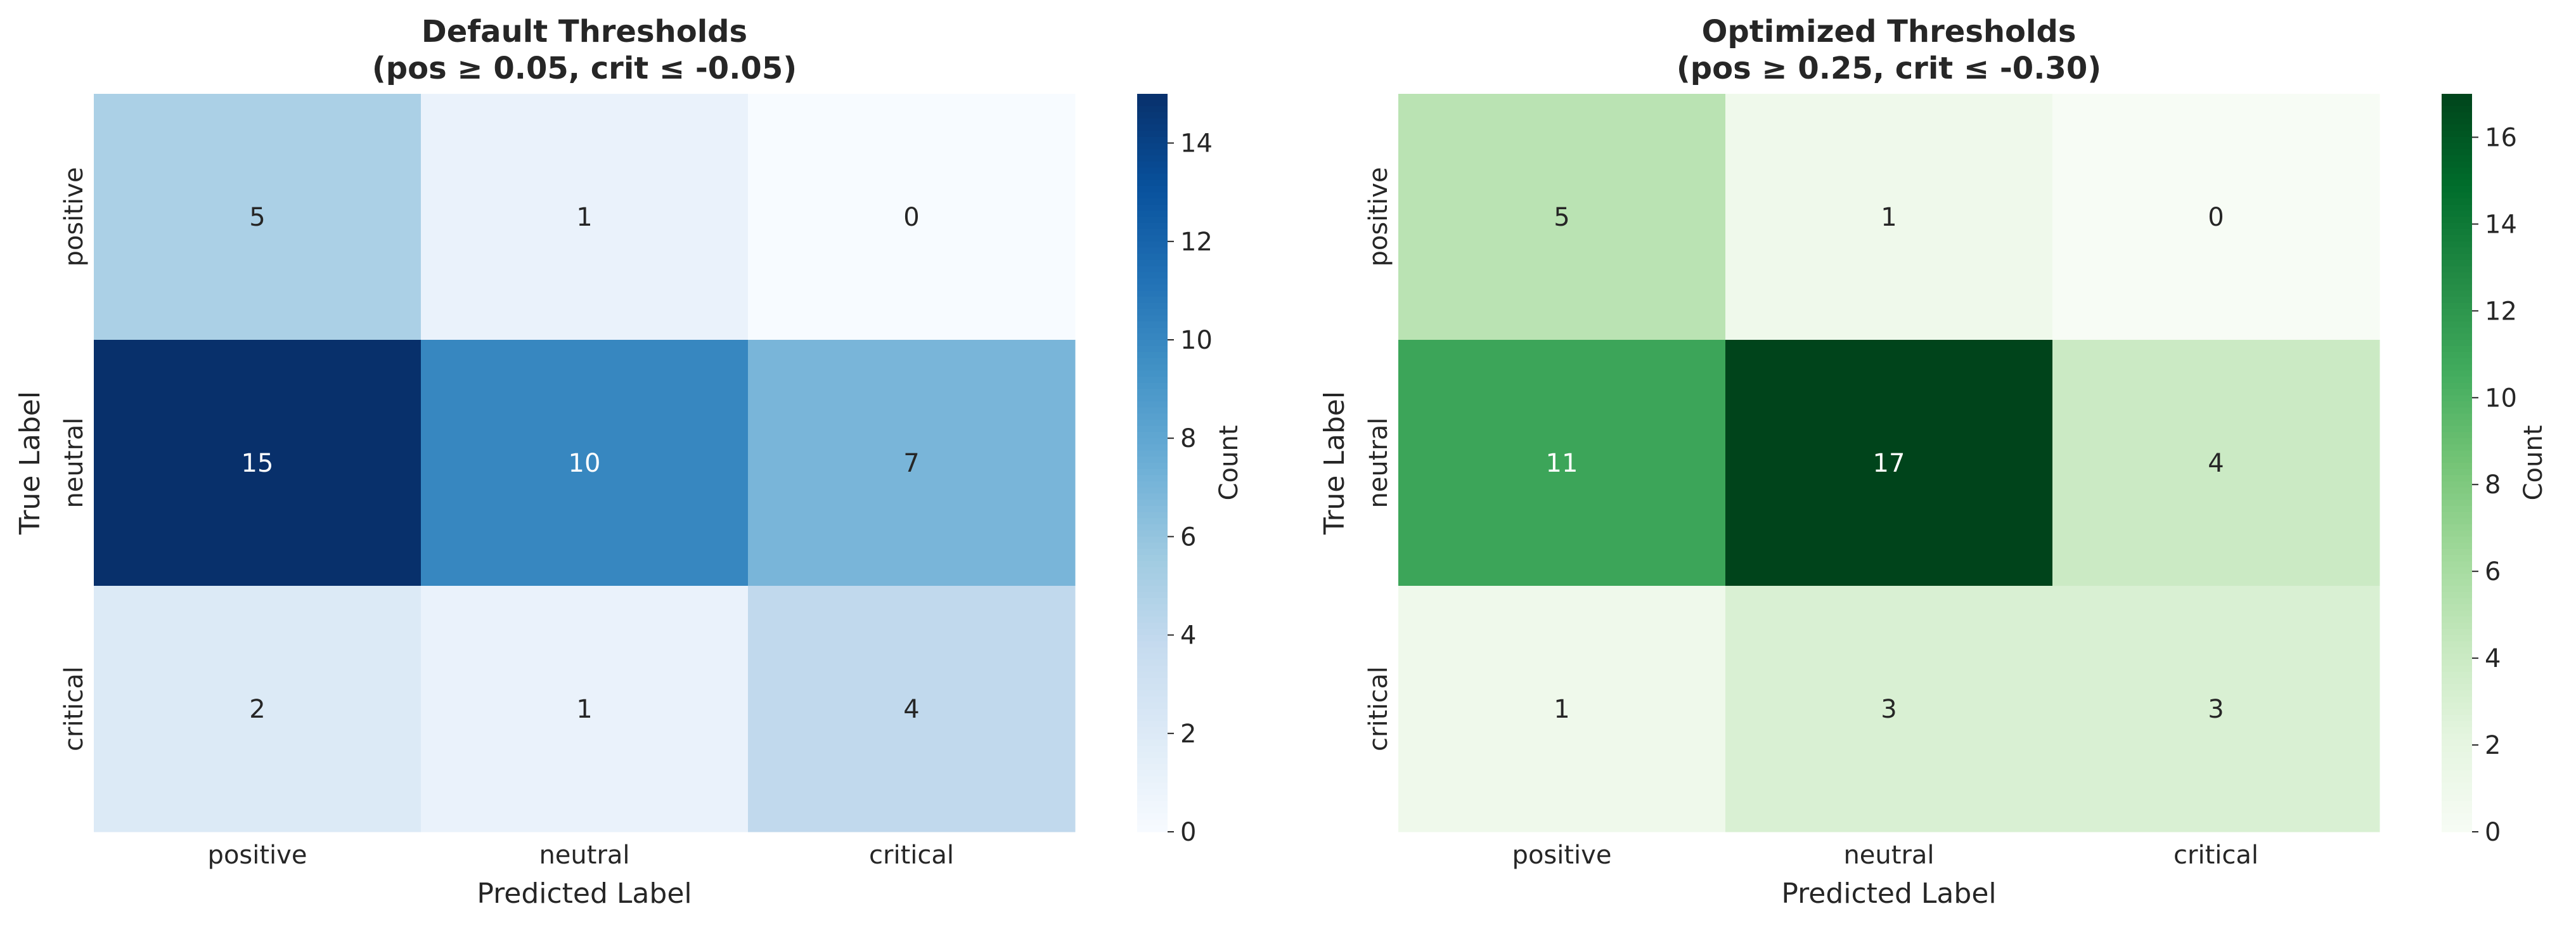  What do you see at coordinates (1378, 462) in the screenshot?
I see `y-tick-label: neutral` at bounding box center [1378, 462].